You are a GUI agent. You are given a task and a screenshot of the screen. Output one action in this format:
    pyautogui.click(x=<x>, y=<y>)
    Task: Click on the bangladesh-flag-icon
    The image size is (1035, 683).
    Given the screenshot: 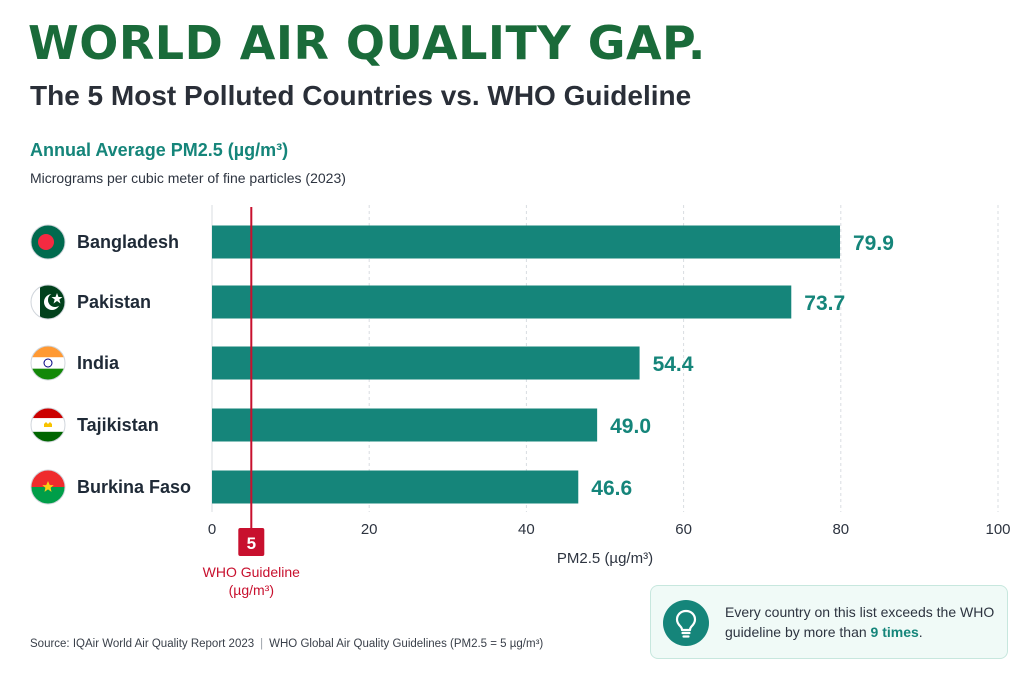 What is the action you would take?
    pyautogui.click(x=48, y=242)
    